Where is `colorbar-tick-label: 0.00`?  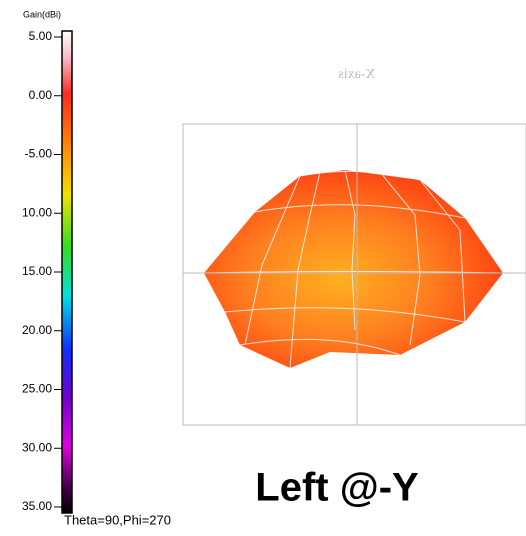
colorbar-tick-label: 0.00 is located at coordinates (41, 95).